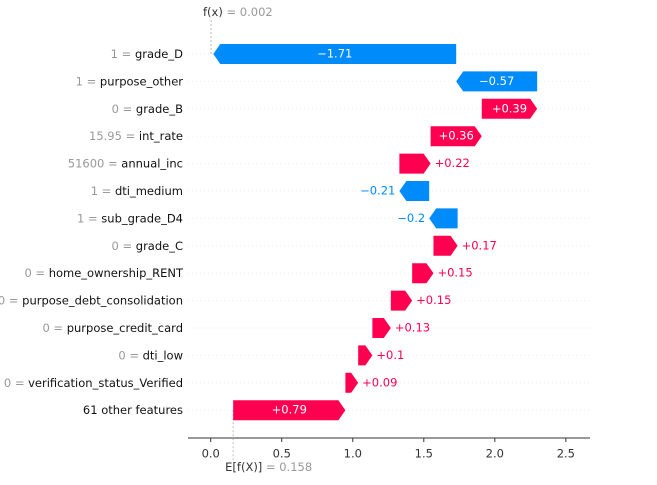  I want to click on value-label: −0.57, so click(496, 81).